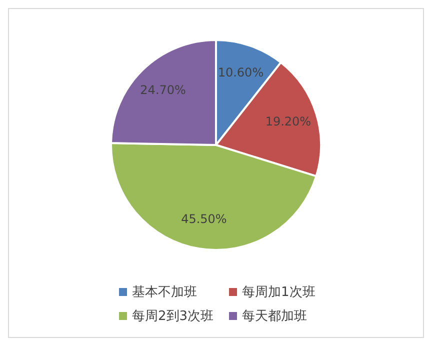 This screenshot has width=442, height=350. What do you see at coordinates (164, 292) in the screenshot?
I see `legend-label: 基本不加班` at bounding box center [164, 292].